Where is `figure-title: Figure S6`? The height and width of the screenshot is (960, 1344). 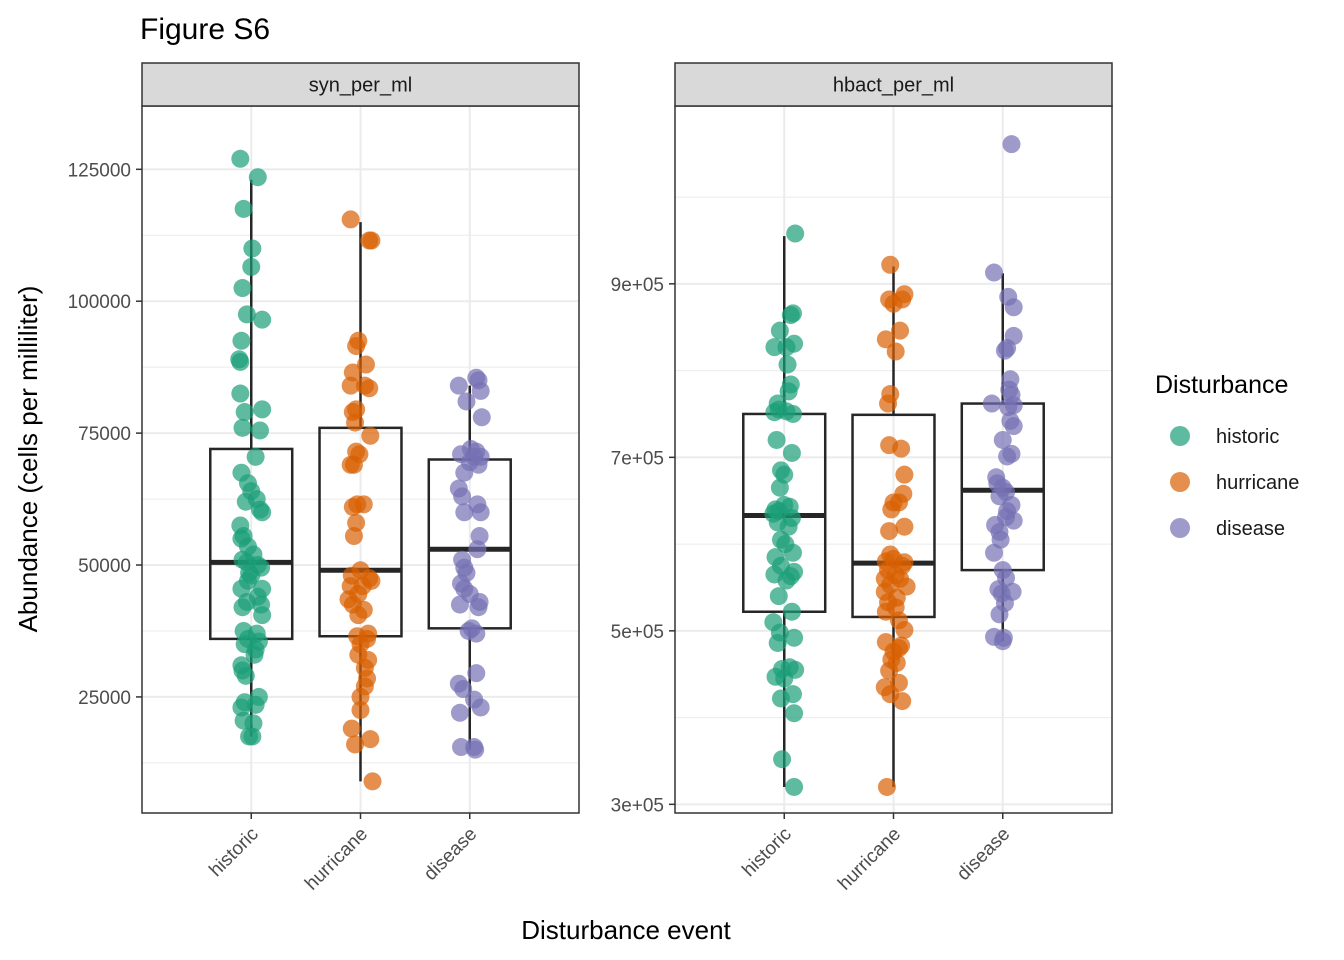
figure-title: Figure S6 is located at coordinates (205, 29).